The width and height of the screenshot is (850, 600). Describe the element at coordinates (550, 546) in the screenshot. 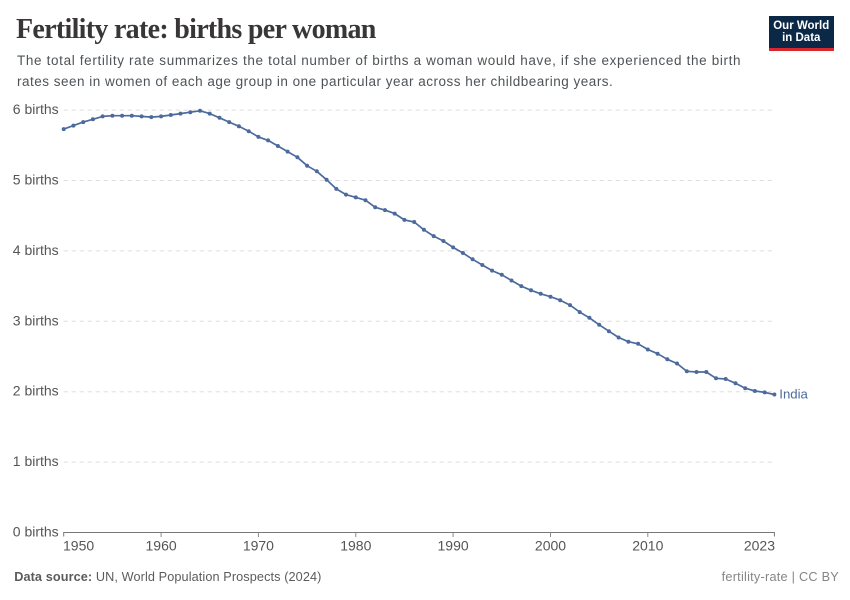

I see `svg-text: 2000` at that location.